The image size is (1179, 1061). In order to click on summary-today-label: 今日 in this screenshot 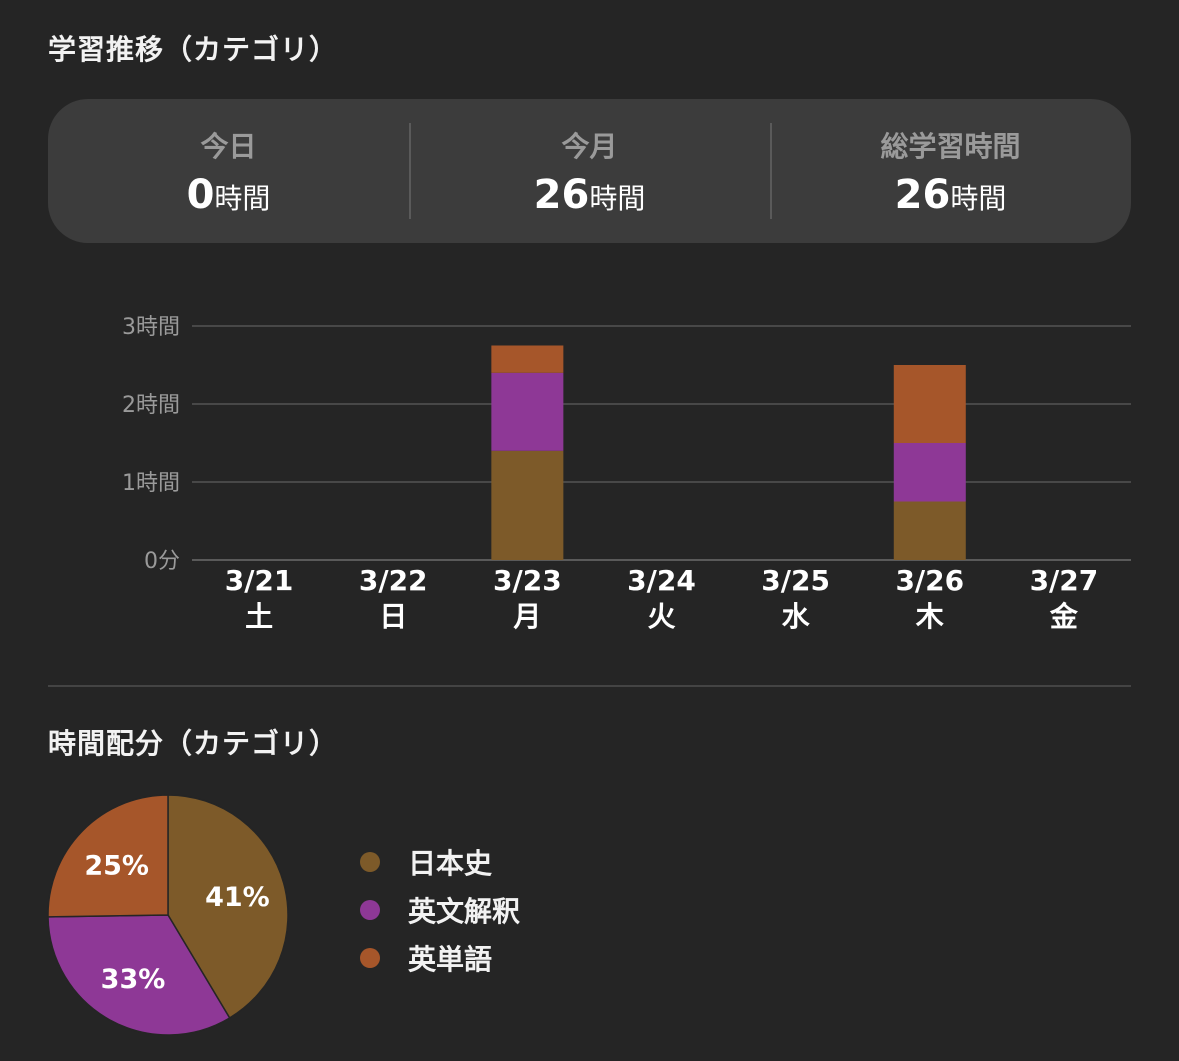, I will do `click(228, 146)`.